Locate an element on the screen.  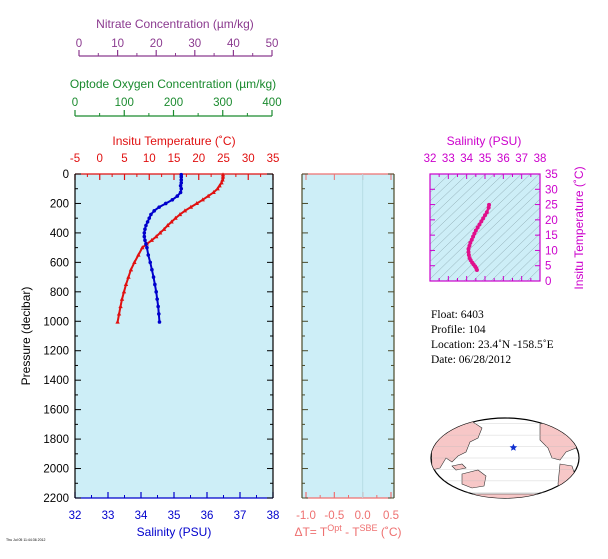
float-location-marker is located at coordinates (513, 447).